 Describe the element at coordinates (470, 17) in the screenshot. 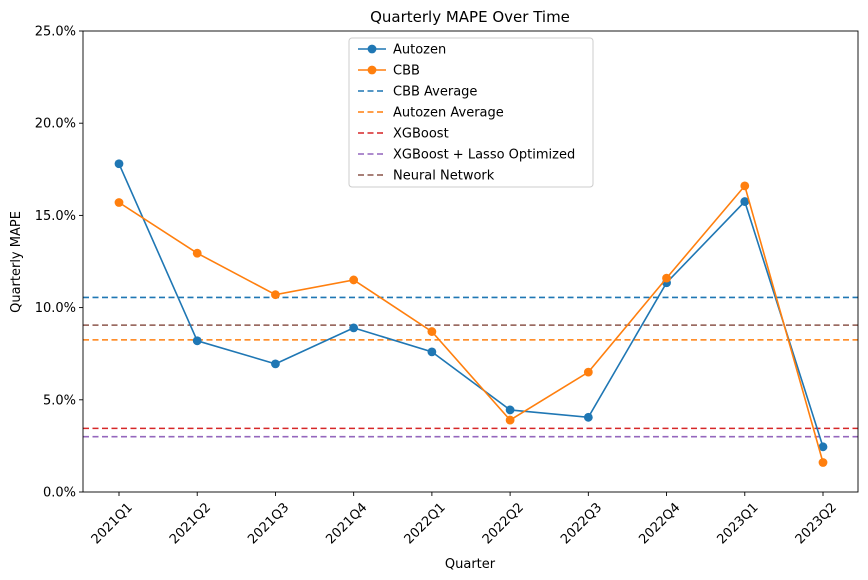

I see `chart-title: Quarterly MAPE Over Time` at that location.